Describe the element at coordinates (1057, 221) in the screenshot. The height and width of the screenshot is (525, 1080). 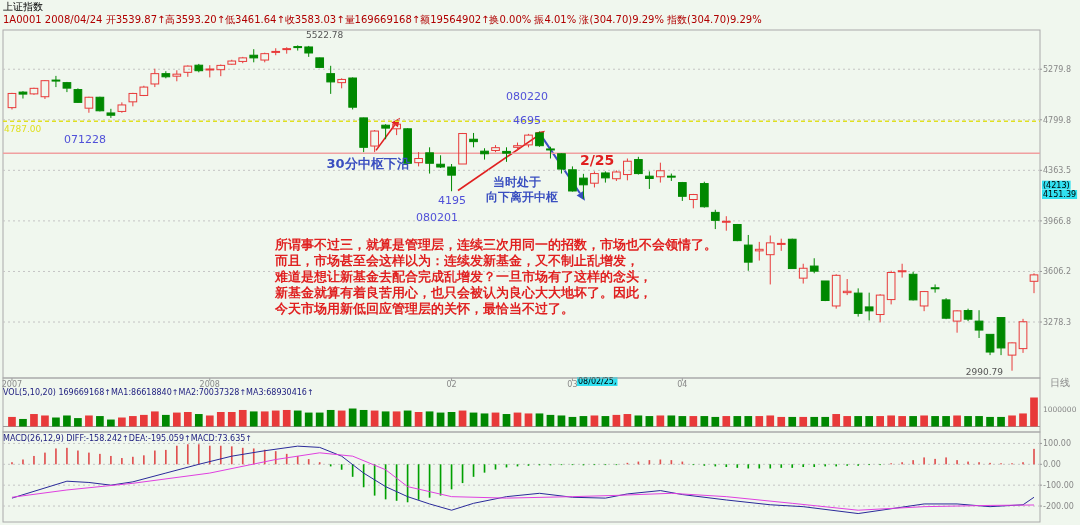
I see `y-tick-label: 3966.8` at that location.